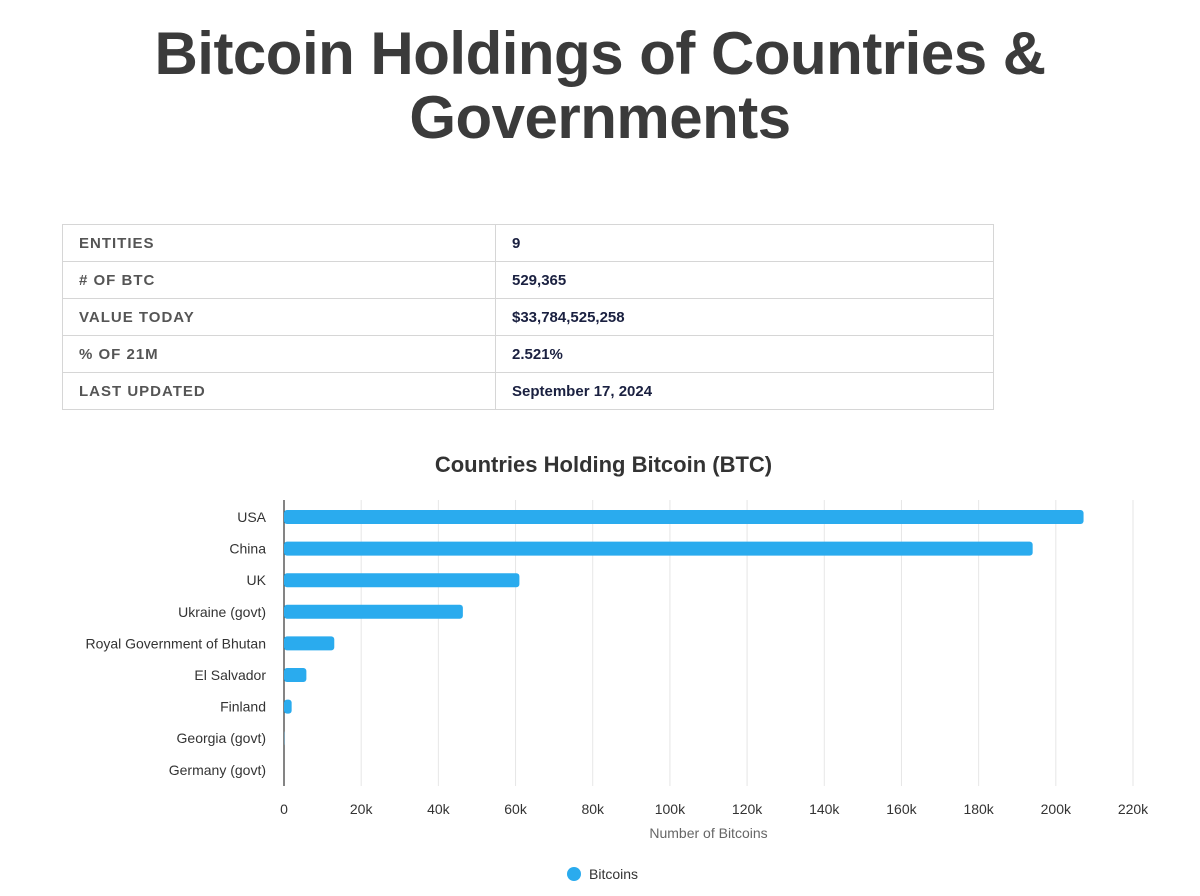 The image size is (1200, 896). What do you see at coordinates (744, 391) in the screenshot?
I see `stat-value: September 17, 2024` at bounding box center [744, 391].